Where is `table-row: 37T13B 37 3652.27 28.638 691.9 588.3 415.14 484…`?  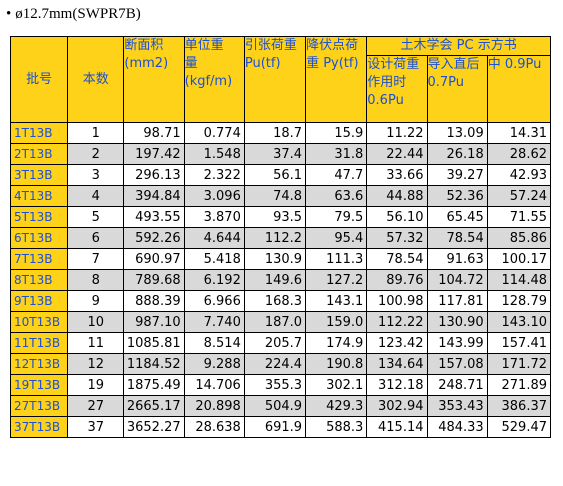
table-row: 37T13B 37 3652.27 28.638 691.9 588.3 415.14 484… is located at coordinates (280, 427).